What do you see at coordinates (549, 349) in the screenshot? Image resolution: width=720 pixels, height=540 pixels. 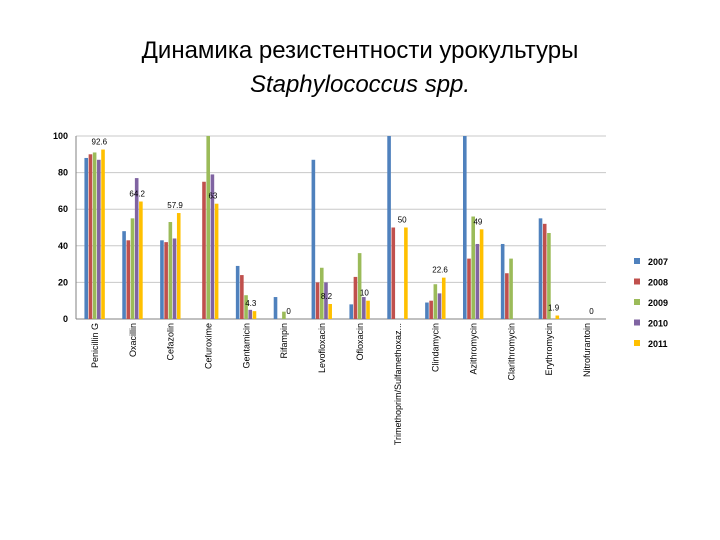 I see `x-tick-label: Erythromycin` at bounding box center [549, 349].